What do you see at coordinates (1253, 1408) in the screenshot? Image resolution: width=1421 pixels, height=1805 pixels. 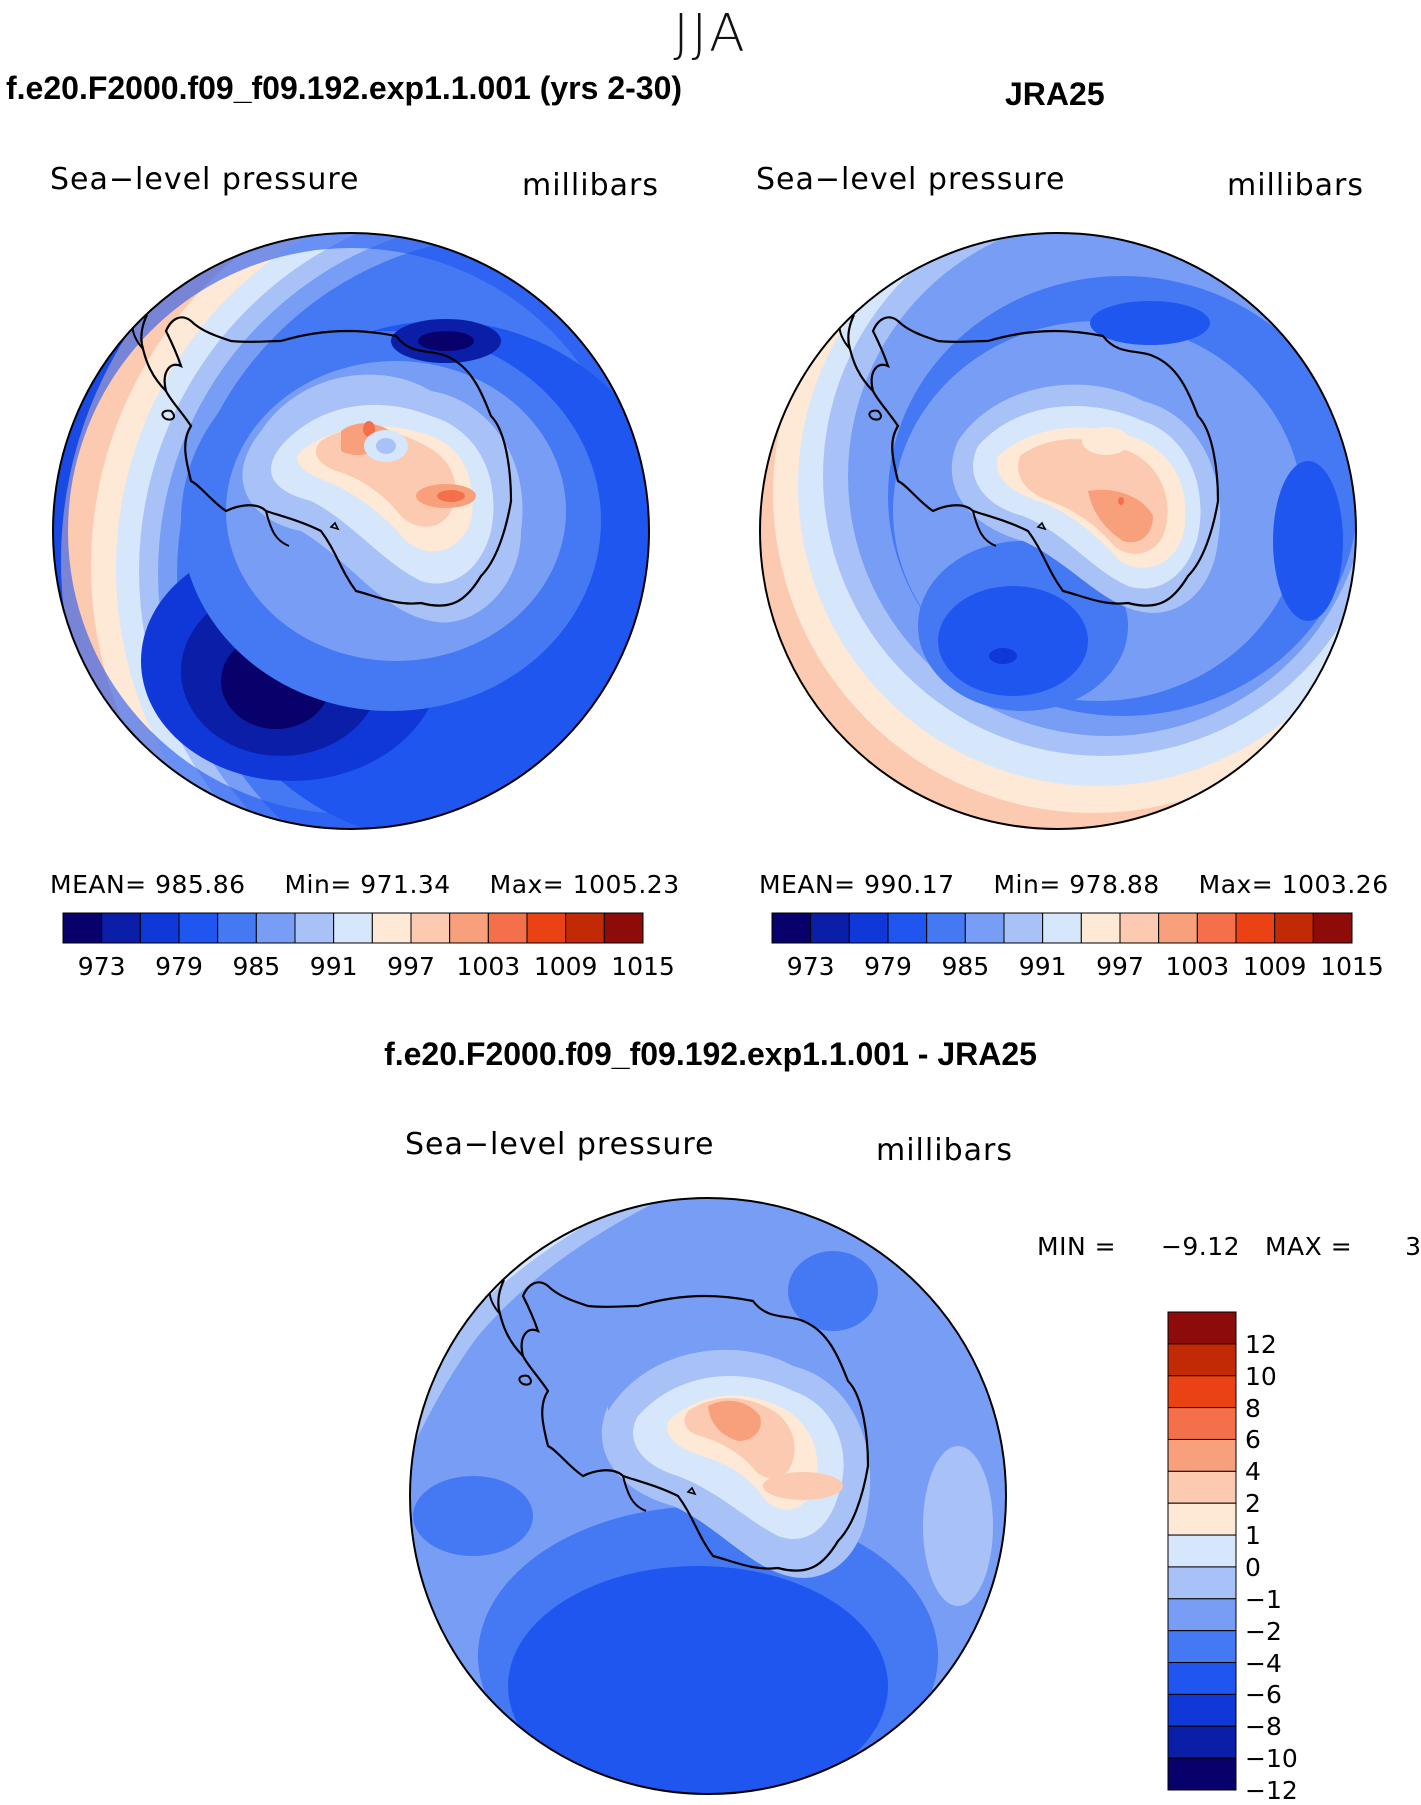 I see `diff-colorbar-tick: 8` at bounding box center [1253, 1408].